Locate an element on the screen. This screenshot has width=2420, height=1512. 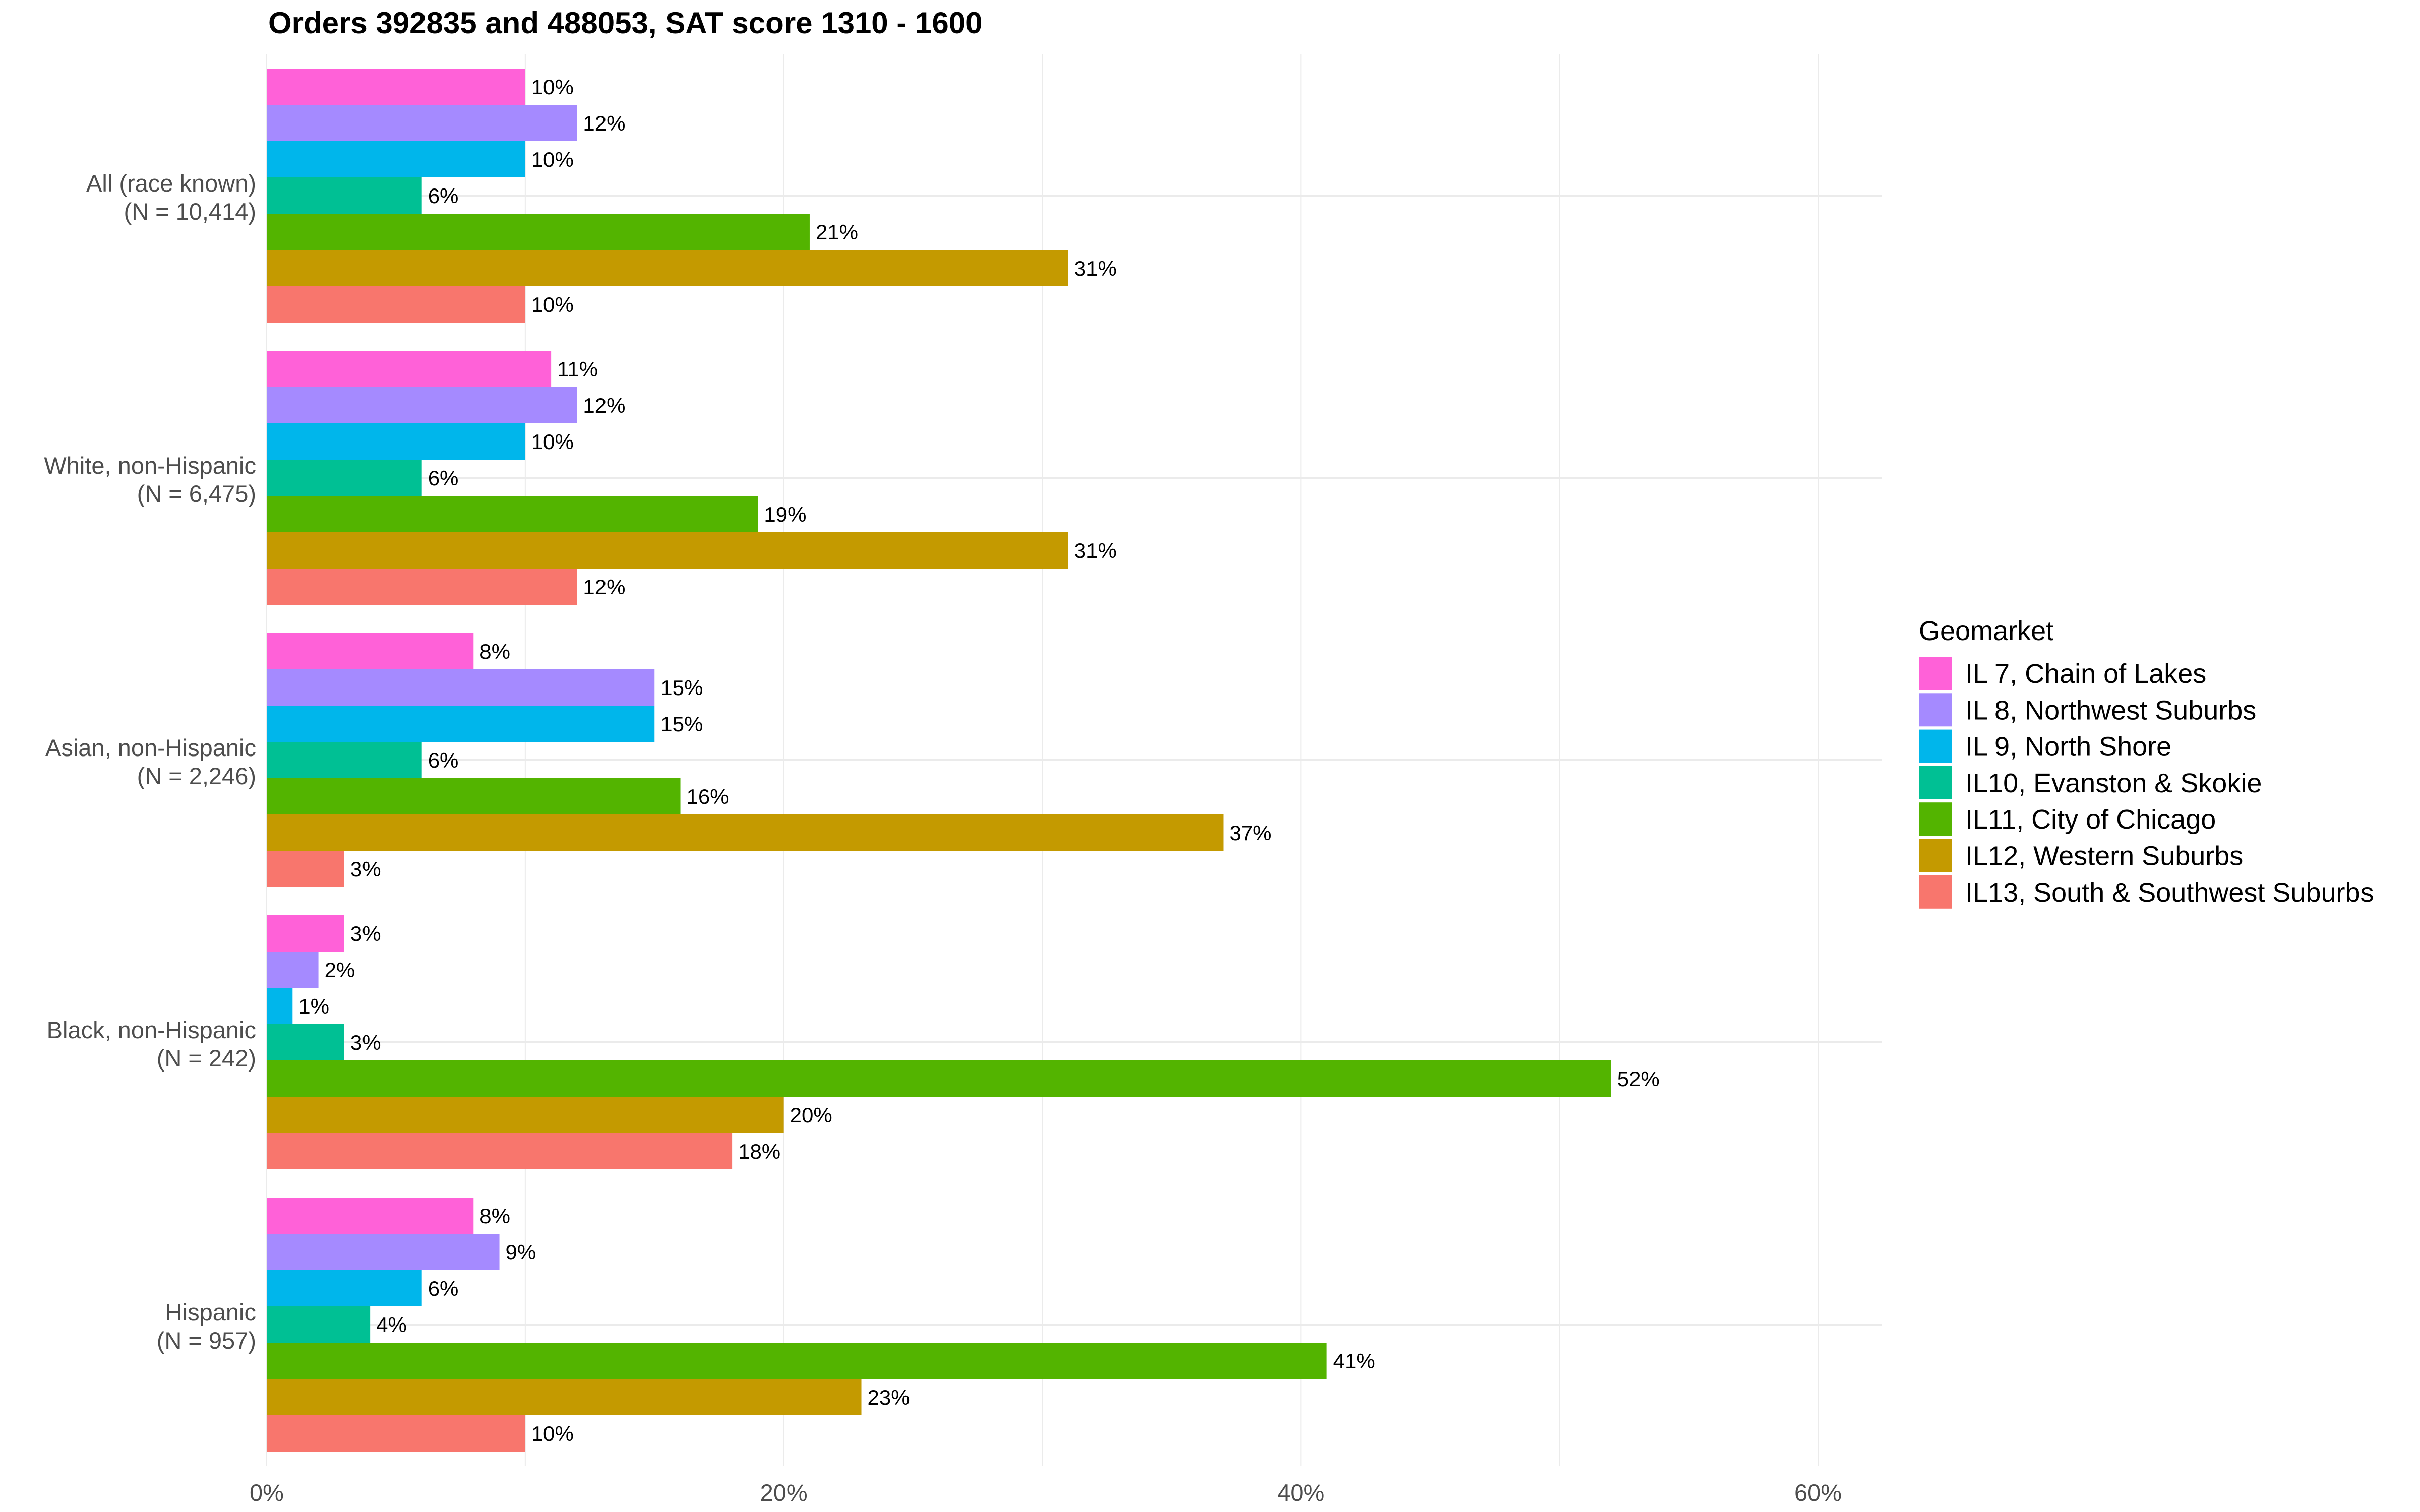
data-label: 41% is located at coordinates (1354, 1361).